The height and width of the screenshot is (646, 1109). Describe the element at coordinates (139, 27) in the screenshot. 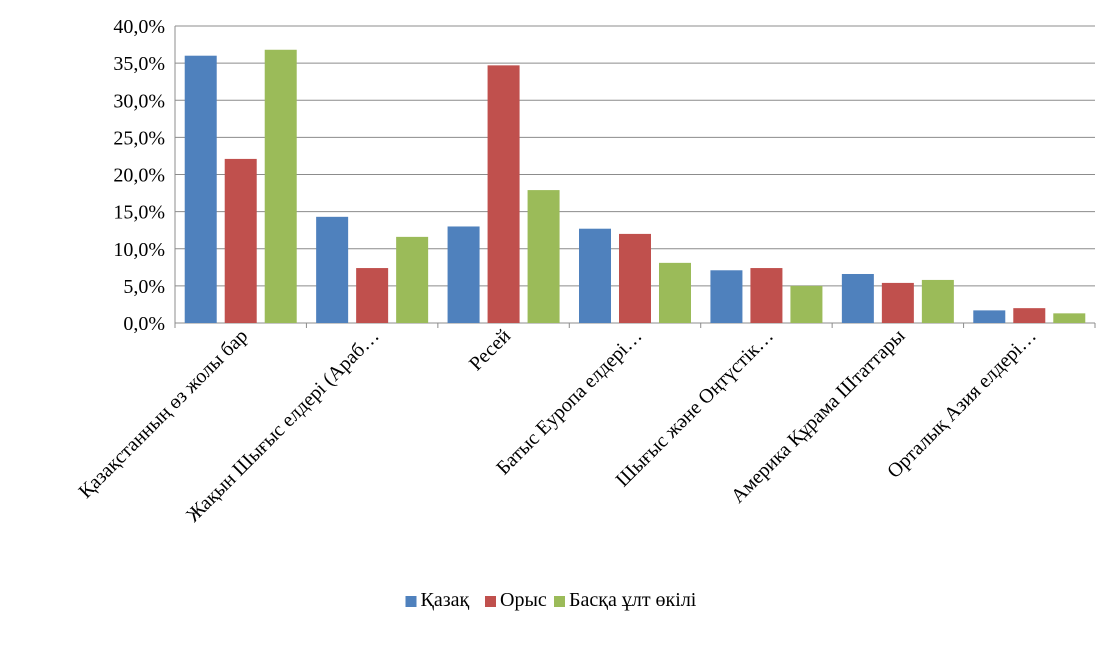

I see `y-tick-label: 40,0%` at that location.